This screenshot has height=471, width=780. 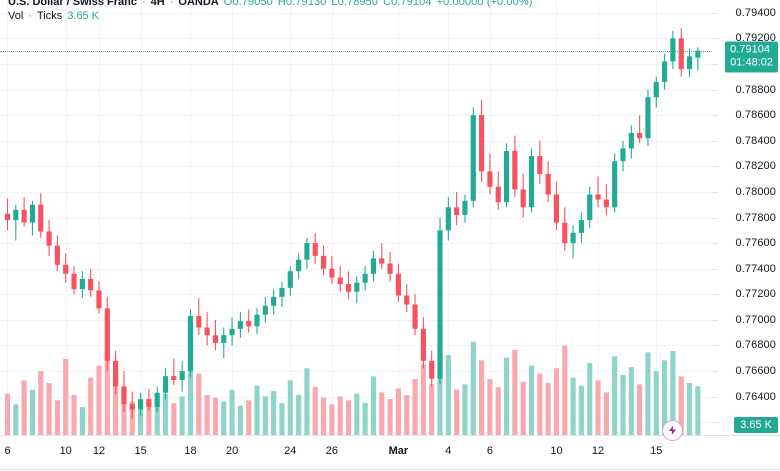 I want to click on price-axis-tick: 0.78400, so click(x=755, y=140).